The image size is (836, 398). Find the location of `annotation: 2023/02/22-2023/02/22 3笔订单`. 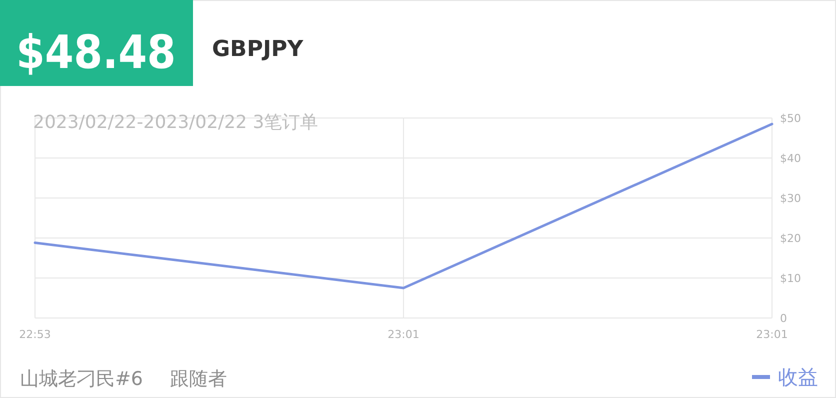

annotation: 2023/02/22-2023/02/22 3笔订单 is located at coordinates (175, 122).